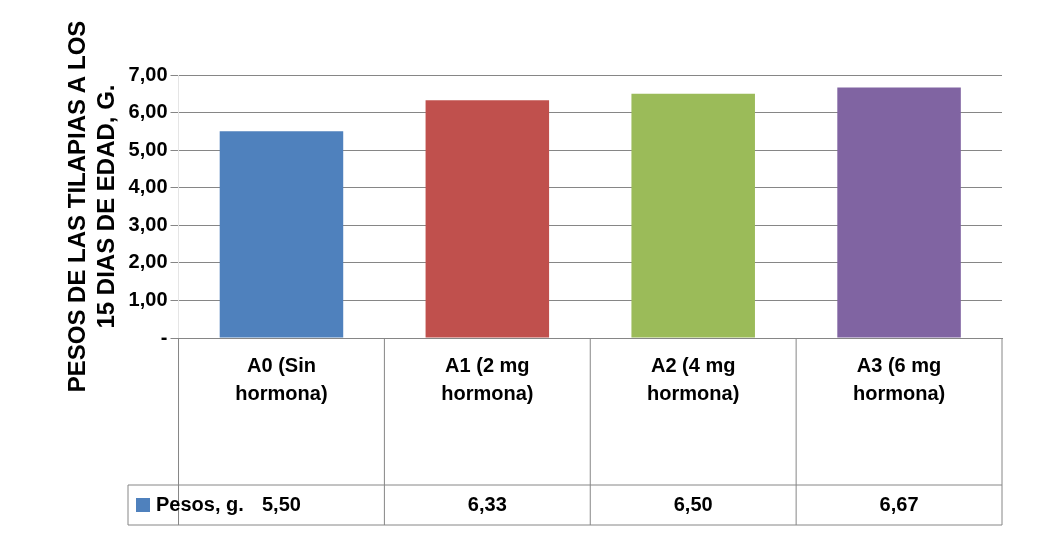 The image size is (1057, 538). I want to click on x-tick-label: A0 (Sin hormona), so click(281, 378).